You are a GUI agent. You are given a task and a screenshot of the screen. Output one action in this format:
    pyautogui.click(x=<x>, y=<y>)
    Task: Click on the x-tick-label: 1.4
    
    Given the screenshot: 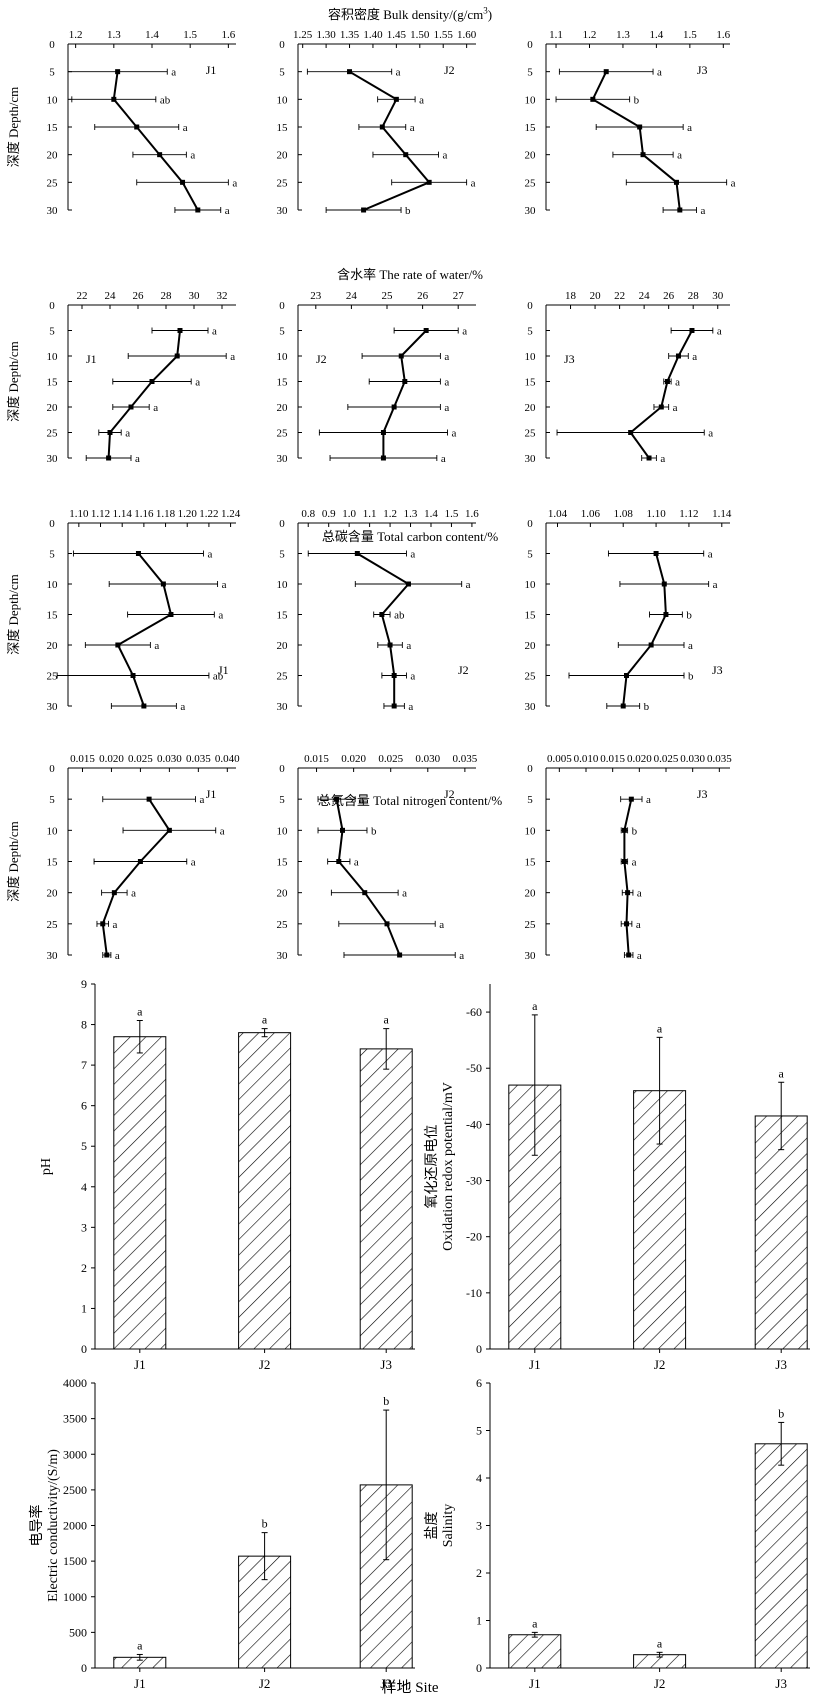 What is the action you would take?
    pyautogui.click(x=657, y=35)
    